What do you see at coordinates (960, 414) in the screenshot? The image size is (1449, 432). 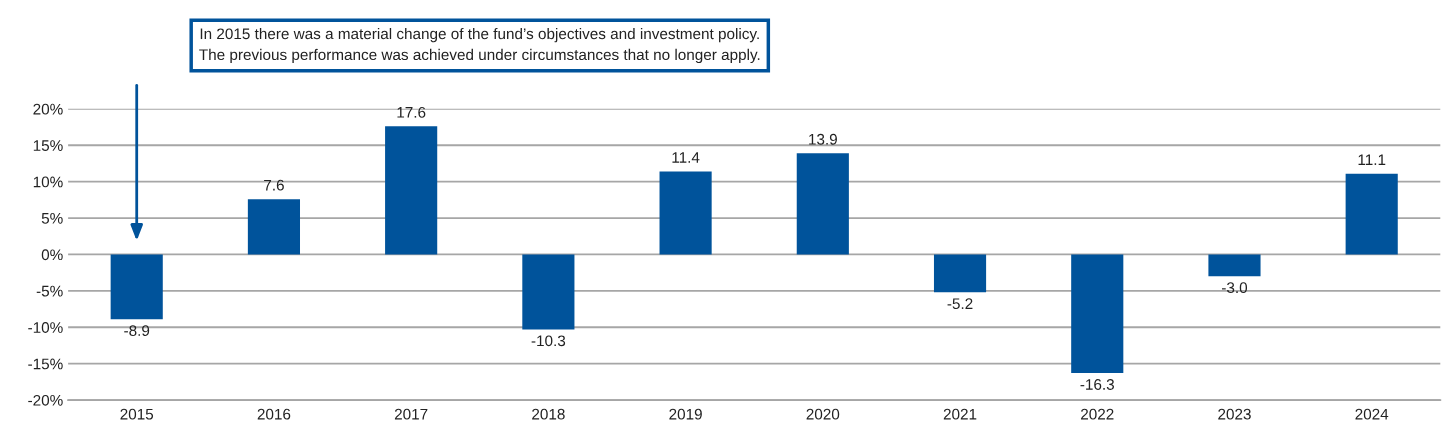 I see `x-tick-label: 2021` at bounding box center [960, 414].